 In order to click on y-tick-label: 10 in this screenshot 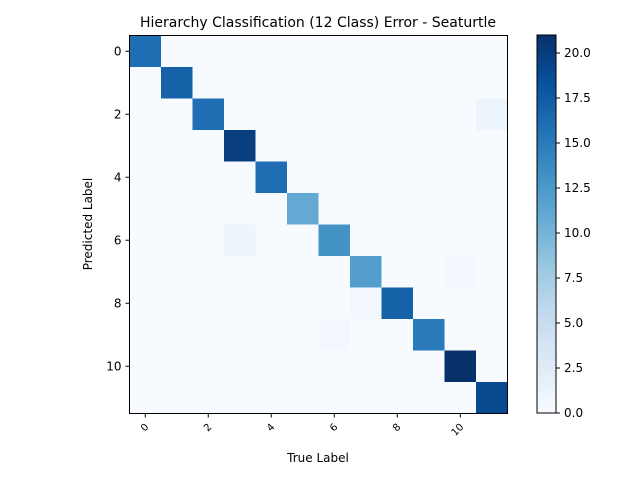, I will do `click(113, 366)`.